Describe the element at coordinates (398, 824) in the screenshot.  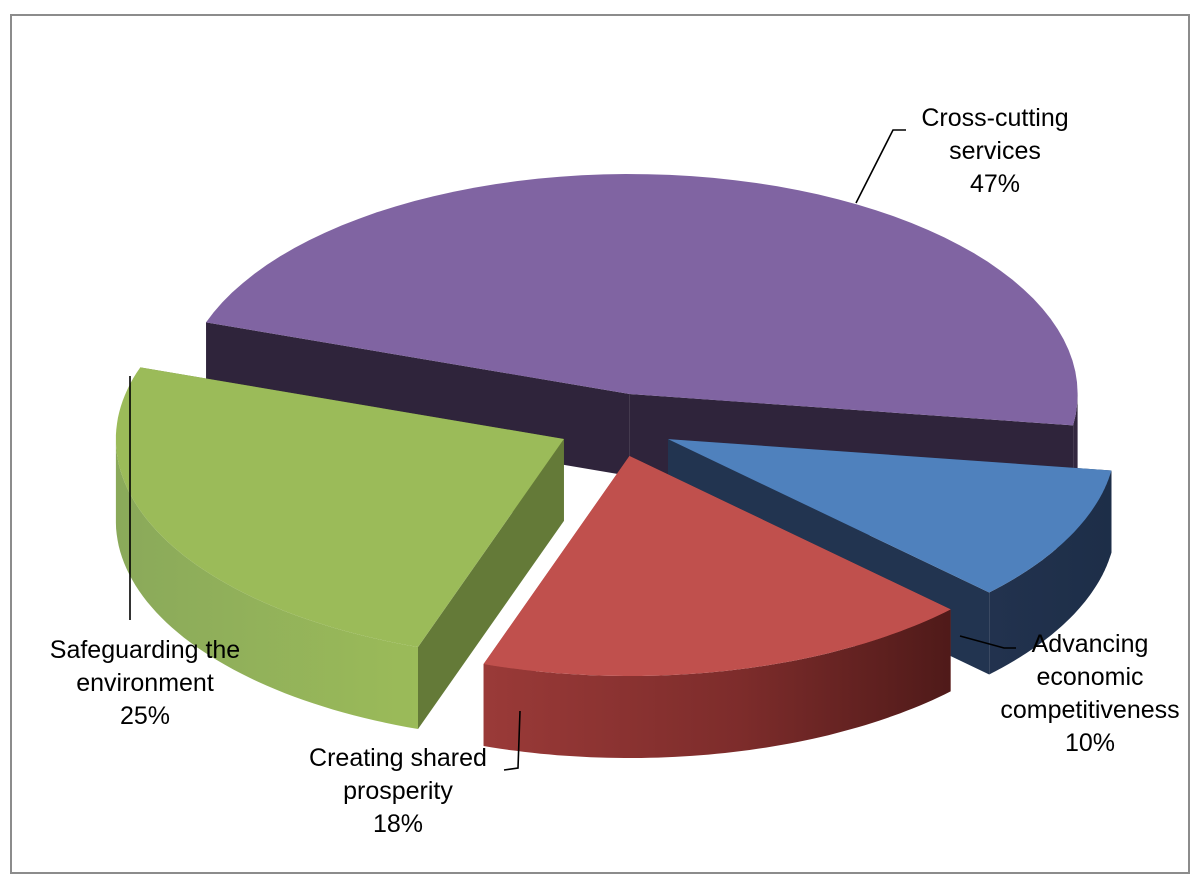
I see `label-creating-shared-prosperity-line: 18%` at that location.